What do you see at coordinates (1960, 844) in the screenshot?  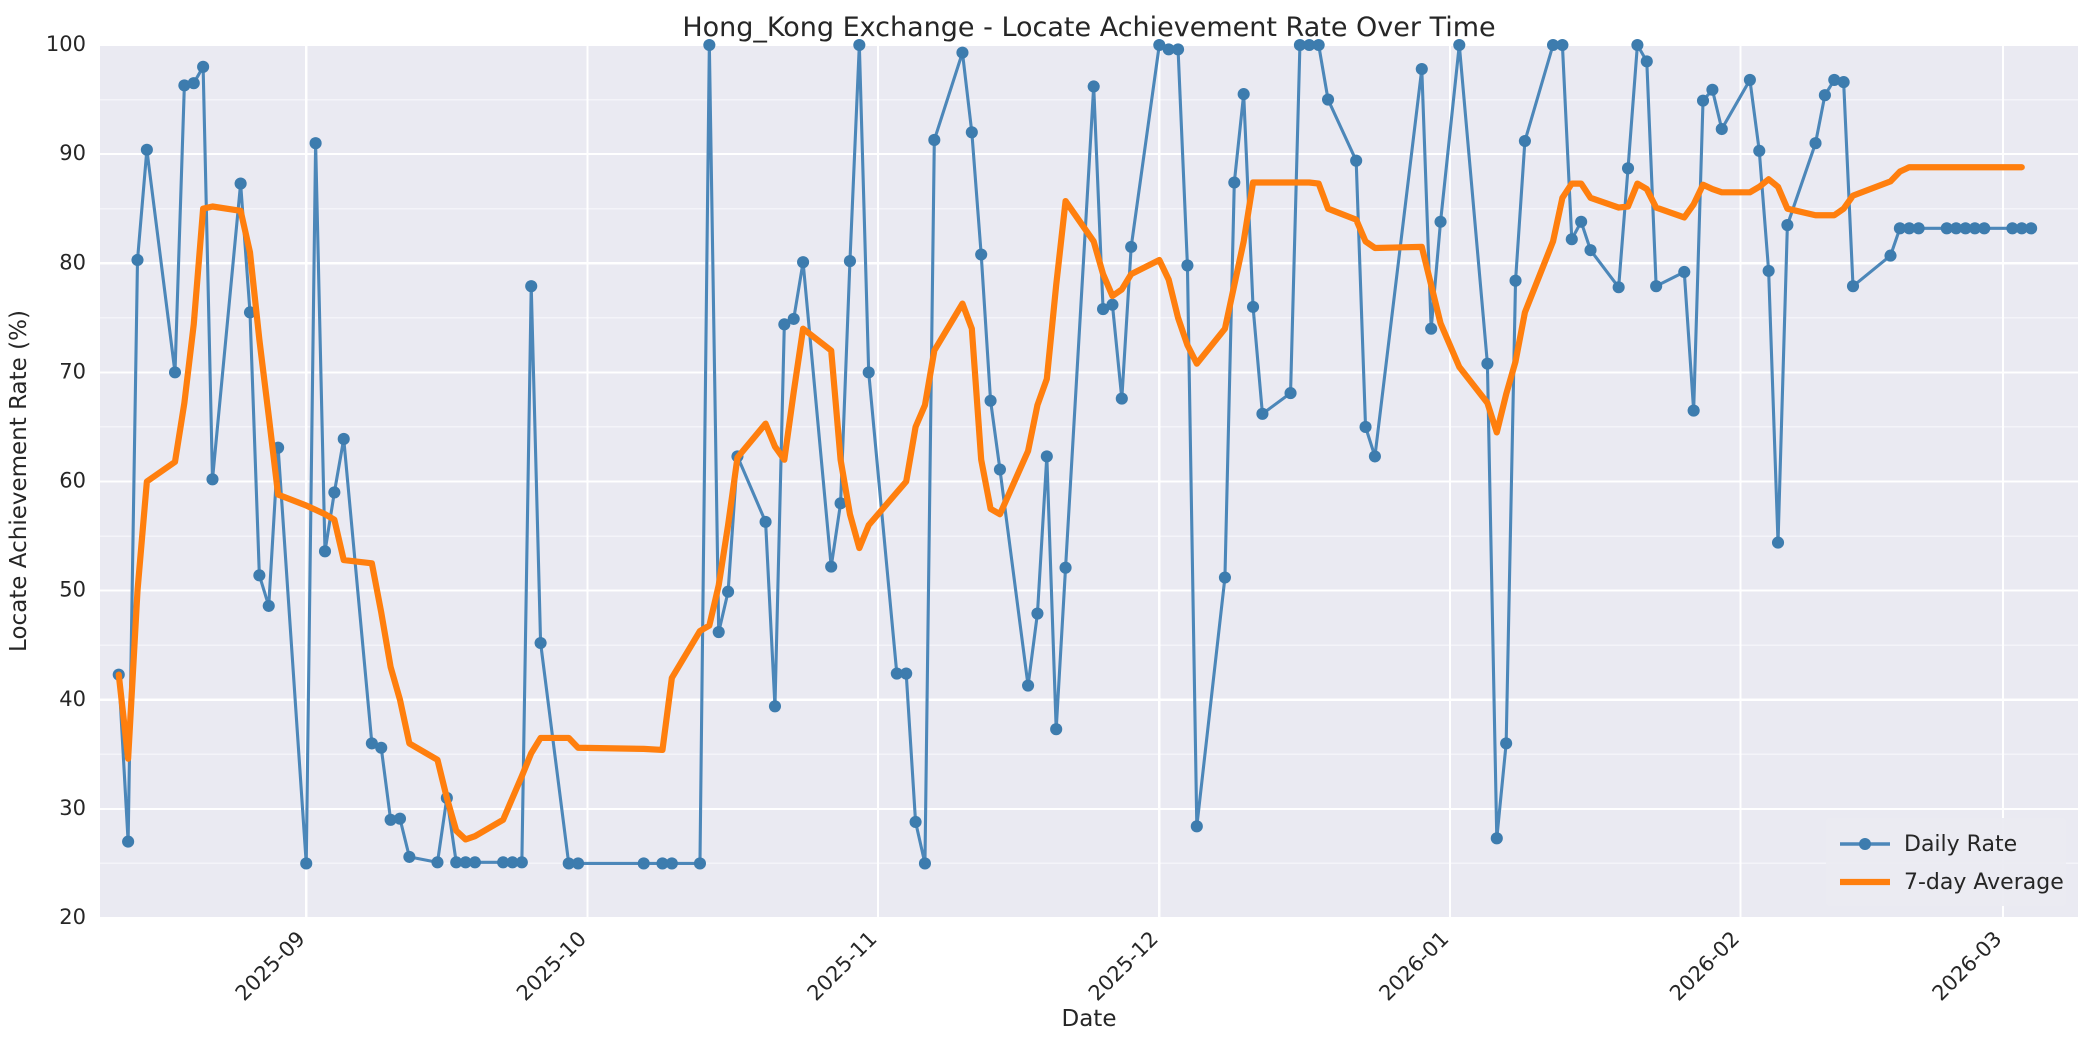 I see `legend-label: Daily Rate` at bounding box center [1960, 844].